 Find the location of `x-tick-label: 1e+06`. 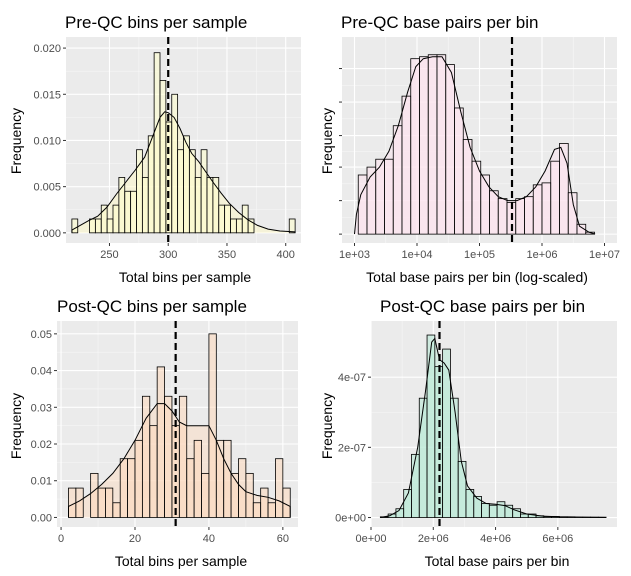

x-tick-label: 1e+06 is located at coordinates (542, 255).